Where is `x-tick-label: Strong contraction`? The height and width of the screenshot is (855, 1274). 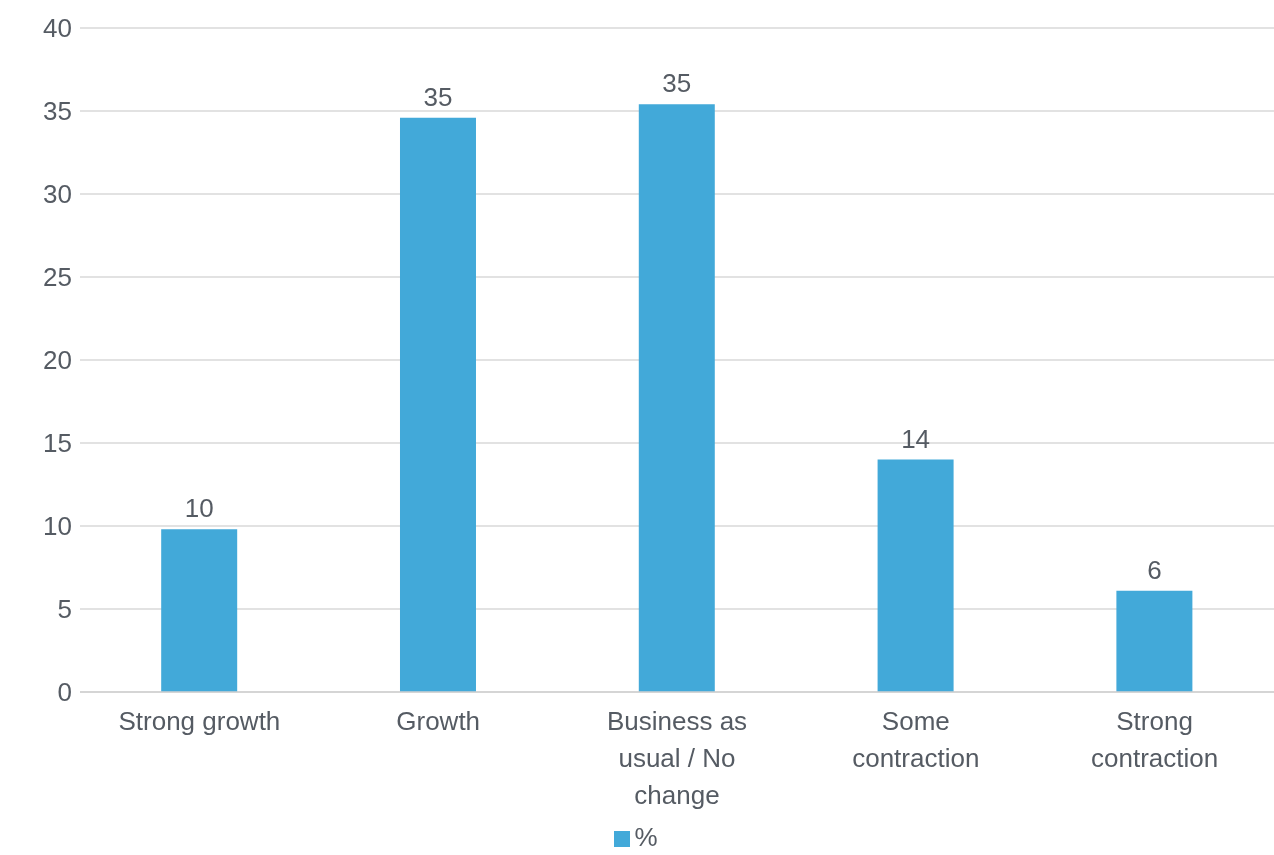 x-tick-label: Strong contraction is located at coordinates (1155, 739).